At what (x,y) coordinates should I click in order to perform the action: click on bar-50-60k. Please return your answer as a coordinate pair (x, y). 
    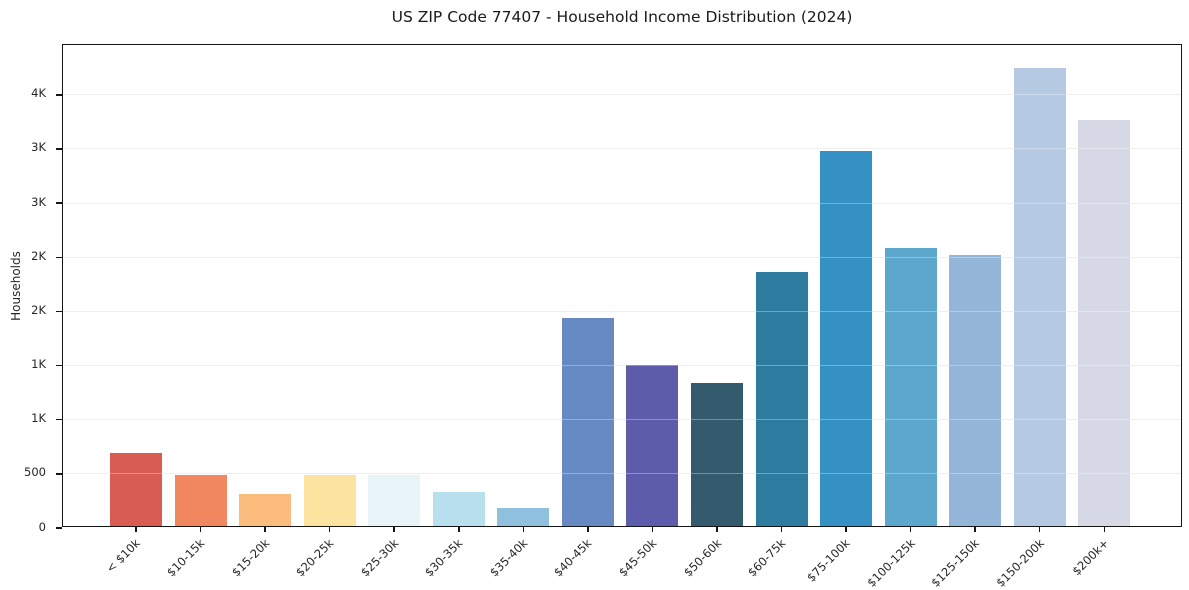
    Looking at the image, I should click on (716, 454).